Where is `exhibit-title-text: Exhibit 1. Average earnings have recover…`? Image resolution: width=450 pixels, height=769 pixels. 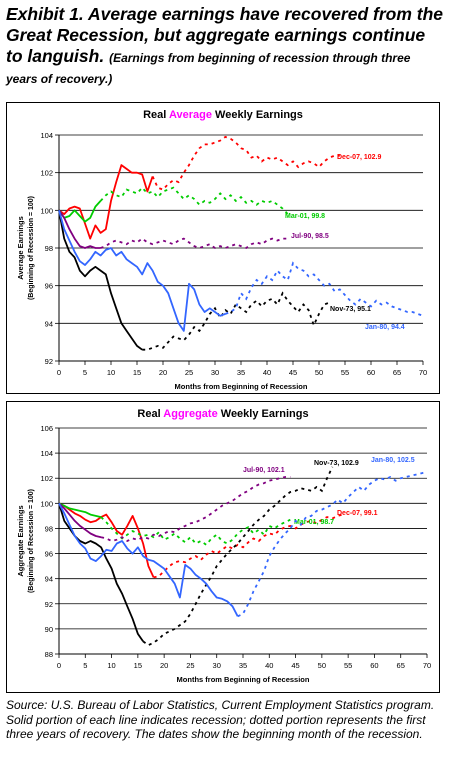
exhibit-title-text: Exhibit 1. Average earnings have recover… is located at coordinates (225, 35).